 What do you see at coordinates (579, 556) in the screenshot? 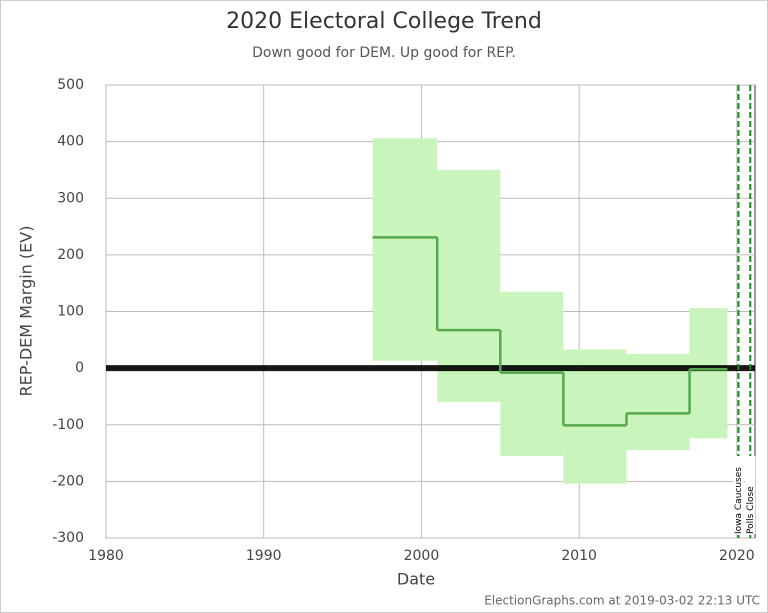
I see `x-tick-label: 2010` at bounding box center [579, 556].